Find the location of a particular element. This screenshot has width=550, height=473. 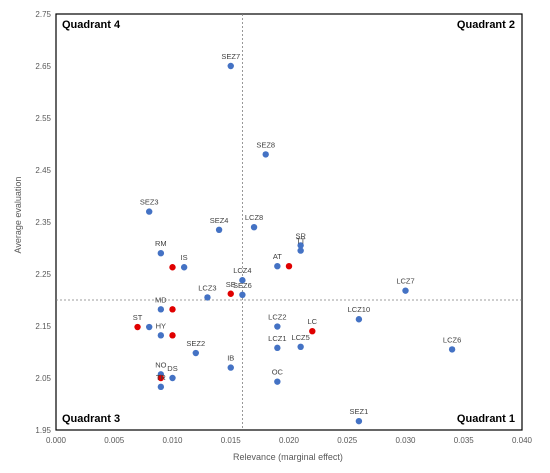

data-point-label: LCZ4 is located at coordinates (242, 270).